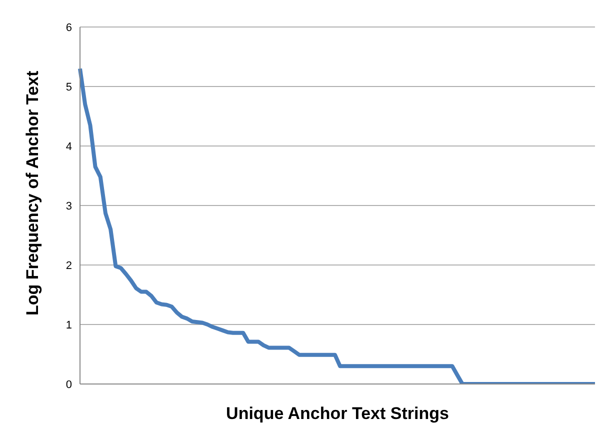 The height and width of the screenshot is (427, 603). What do you see at coordinates (69, 266) in the screenshot?
I see `y-tick-label: 2` at bounding box center [69, 266].